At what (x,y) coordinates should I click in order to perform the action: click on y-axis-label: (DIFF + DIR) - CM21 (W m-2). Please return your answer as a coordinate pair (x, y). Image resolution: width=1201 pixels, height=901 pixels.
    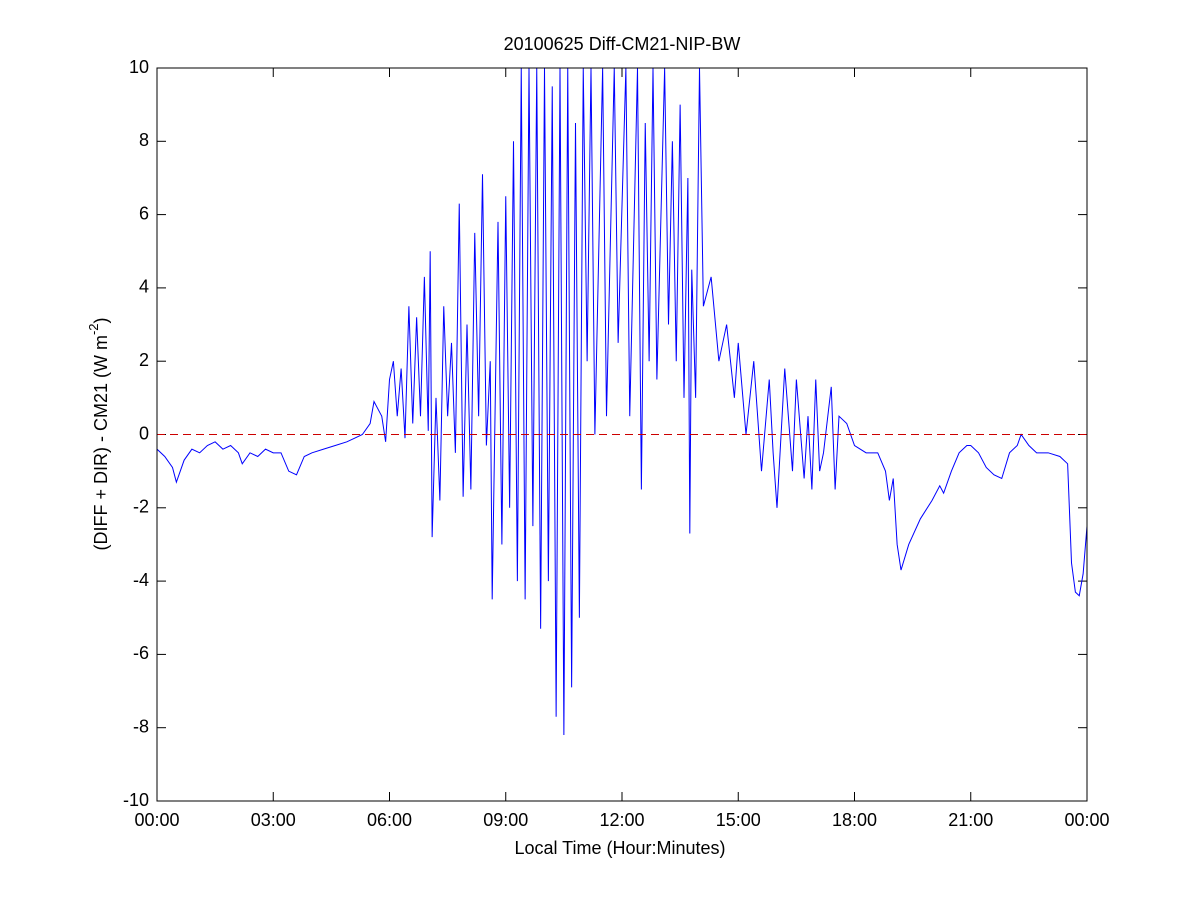
    Looking at the image, I should click on (98, 433).